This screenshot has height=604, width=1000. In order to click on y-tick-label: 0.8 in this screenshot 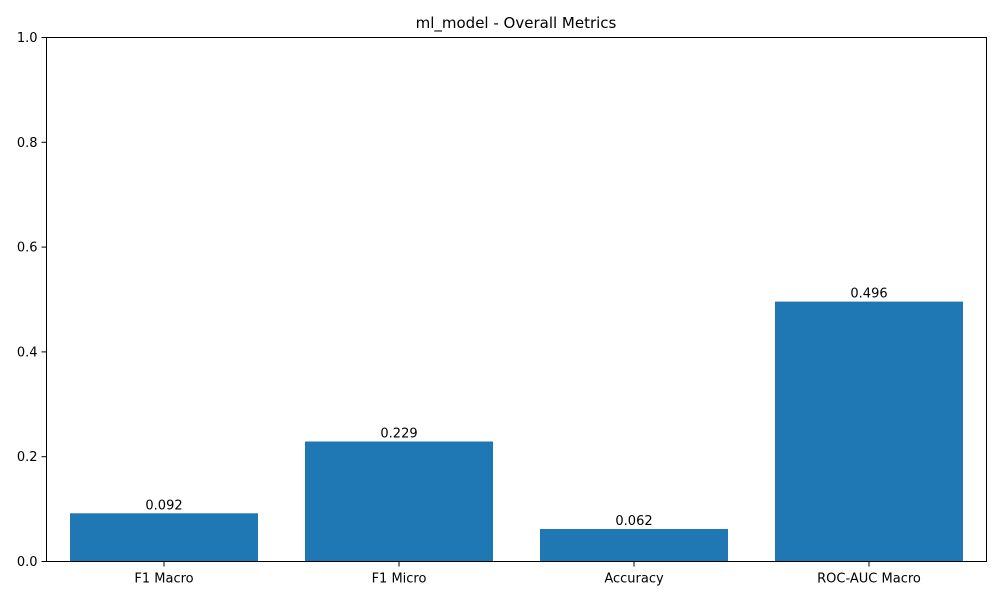, I will do `click(27, 143)`.